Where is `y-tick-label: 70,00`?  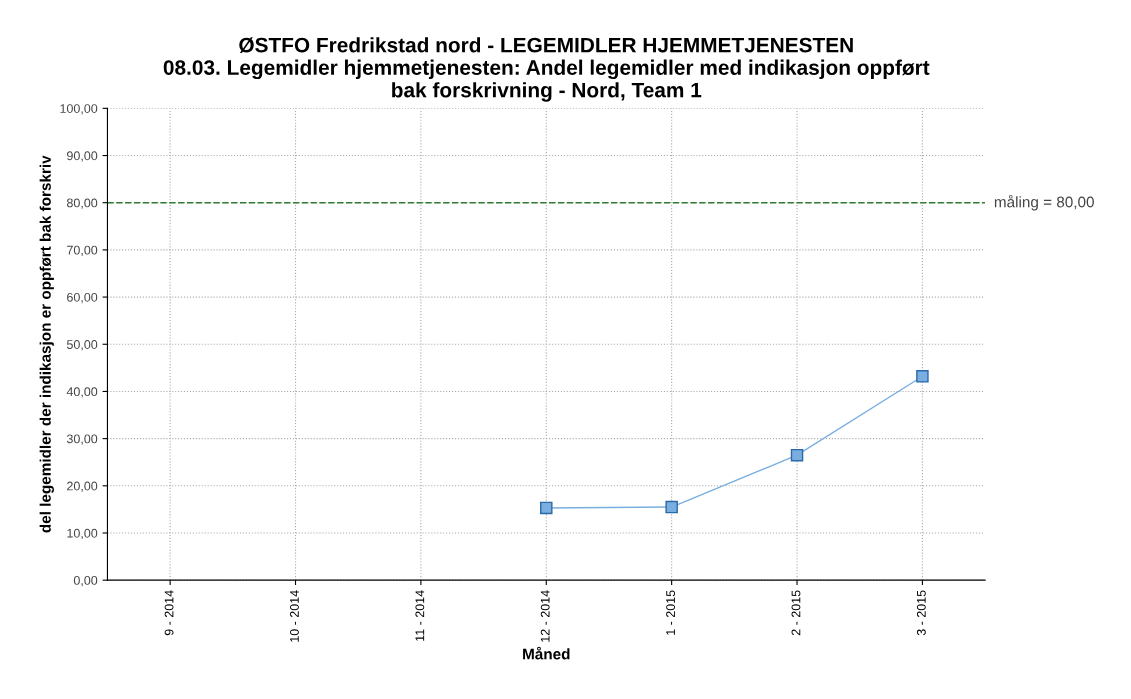 y-tick-label: 70,00 is located at coordinates (82, 251).